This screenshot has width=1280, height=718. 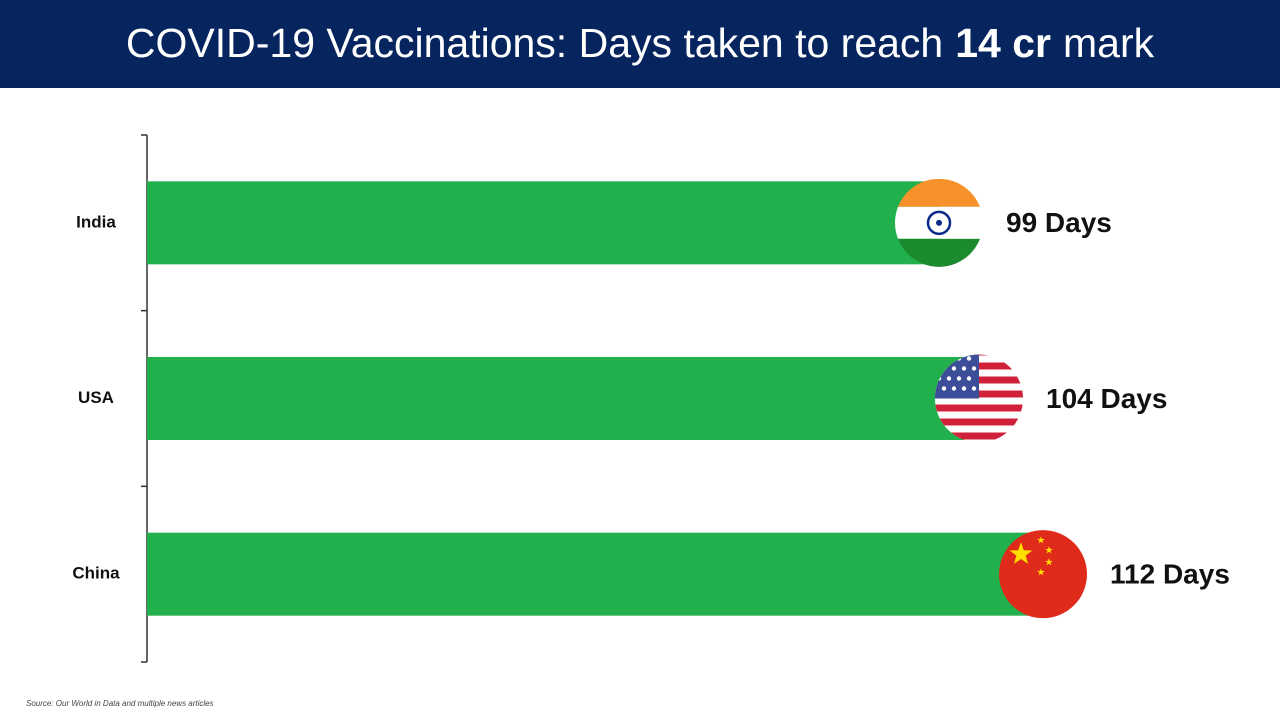 What do you see at coordinates (96, 573) in the screenshot?
I see `y-tick-label: China` at bounding box center [96, 573].